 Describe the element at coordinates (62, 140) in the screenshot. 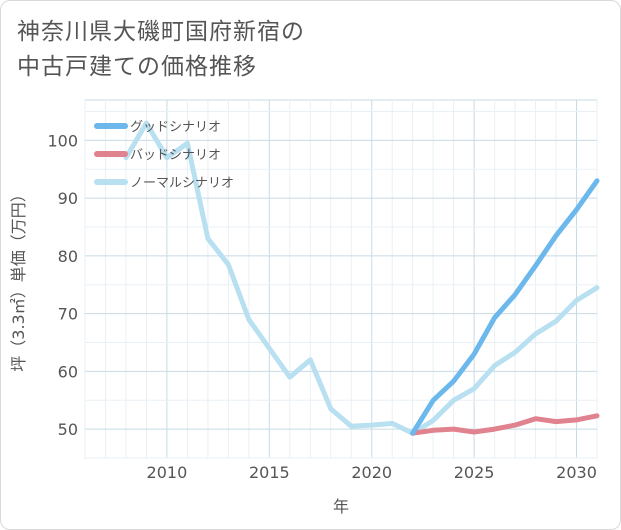

I see `y-tick-label: 100` at that location.